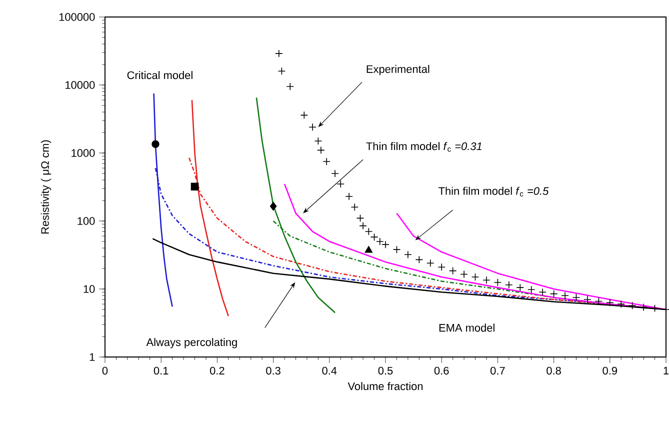 Image resolution: width=669 pixels, height=425 pixels. Describe the element at coordinates (86, 221) in the screenshot. I see `y-tick-label: 100` at that location.